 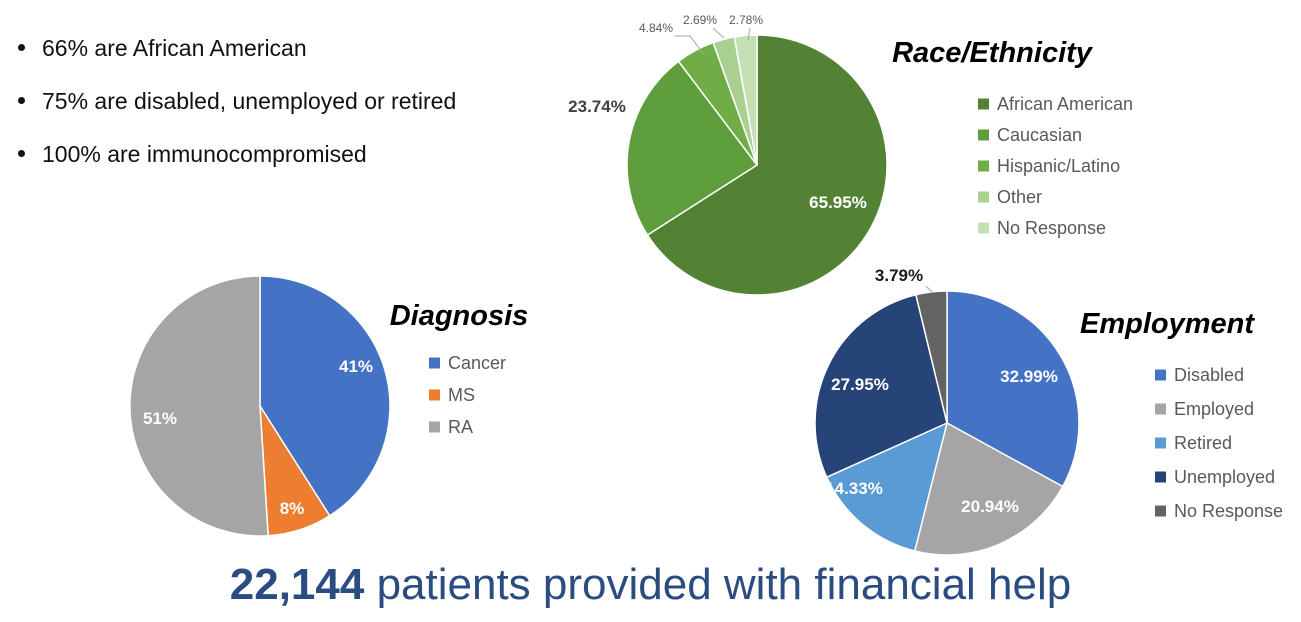 What do you see at coordinates (460, 427) in the screenshot?
I see `legend-label: RA` at bounding box center [460, 427].